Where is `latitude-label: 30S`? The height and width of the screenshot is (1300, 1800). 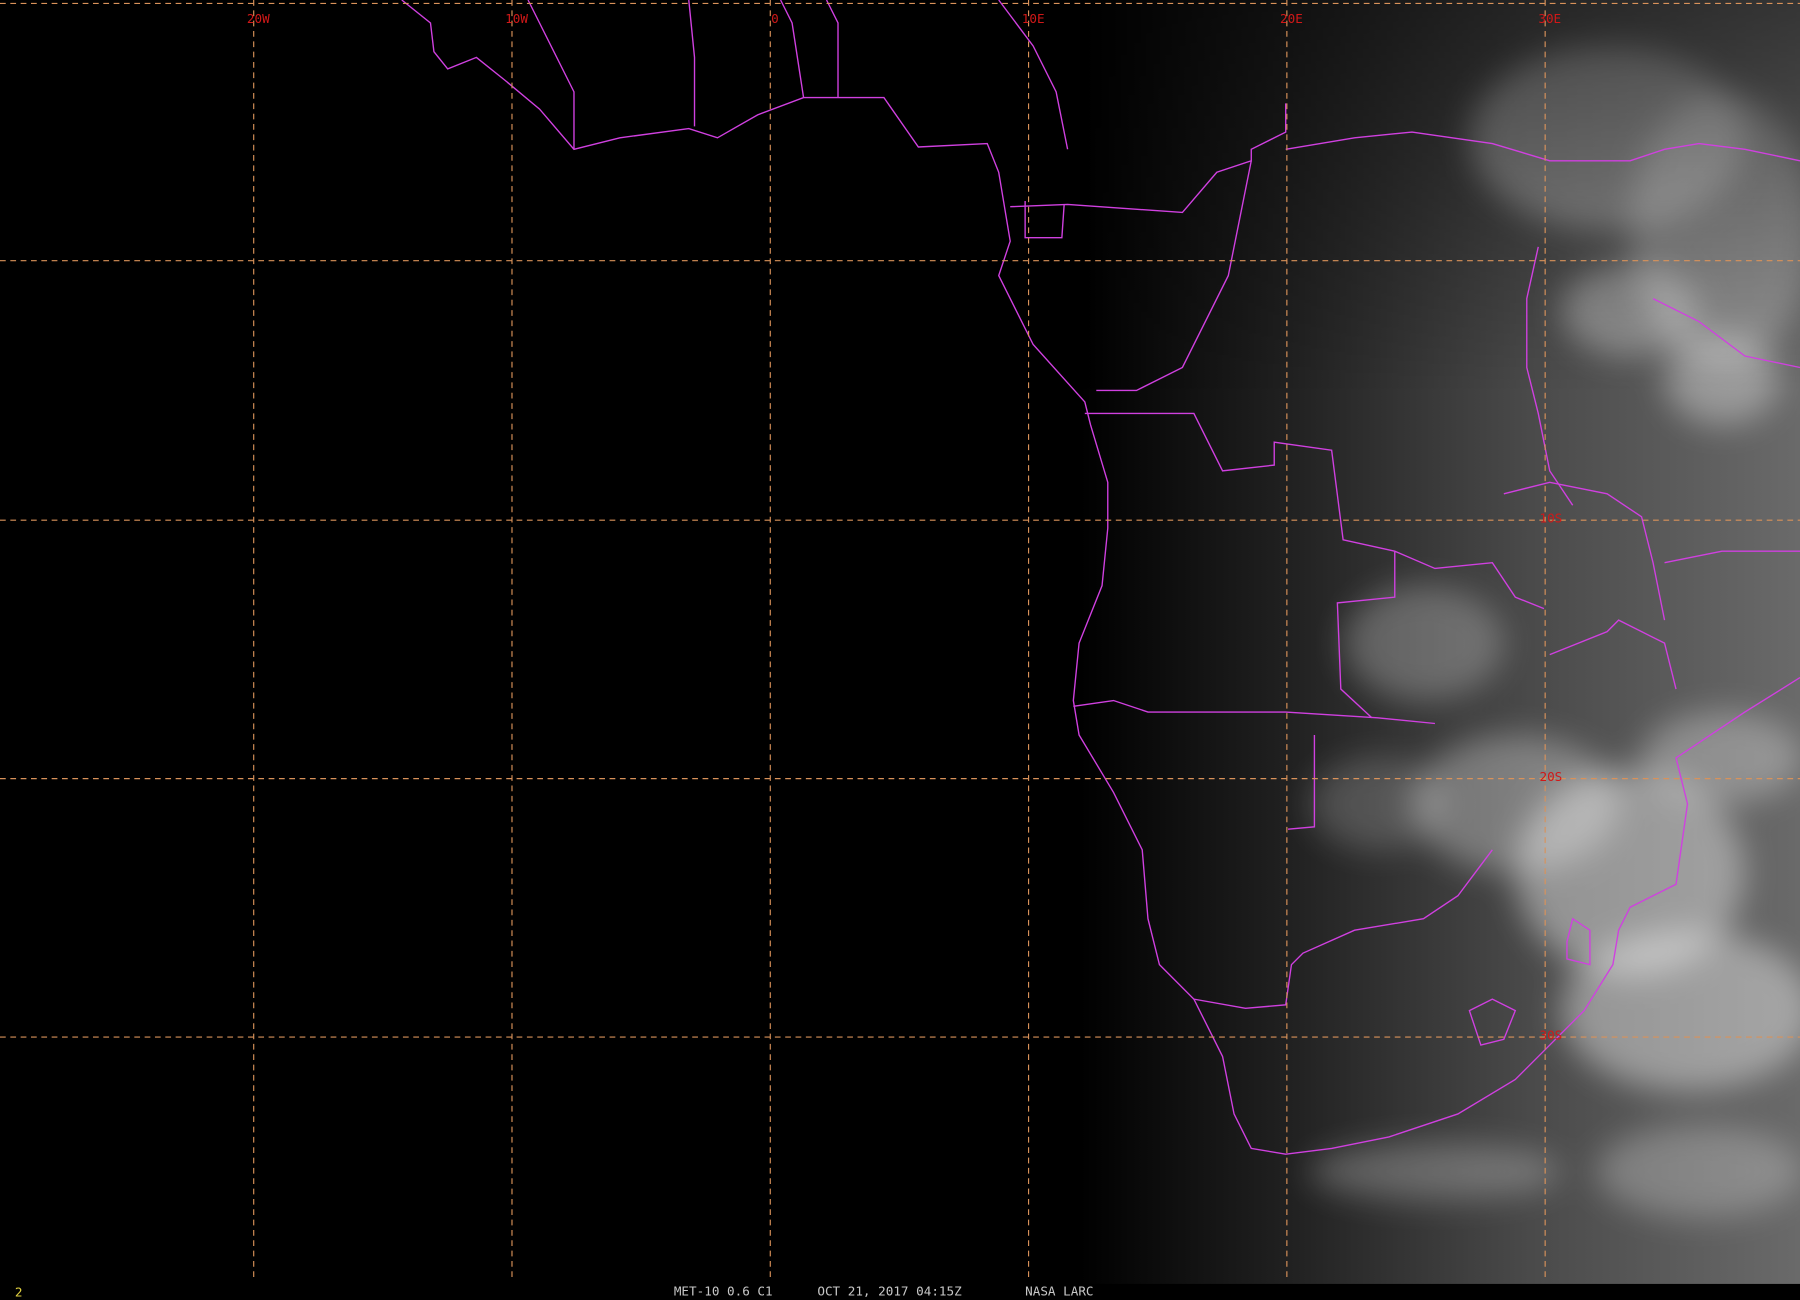
latitude-label: 30S is located at coordinates (1550, 1034).